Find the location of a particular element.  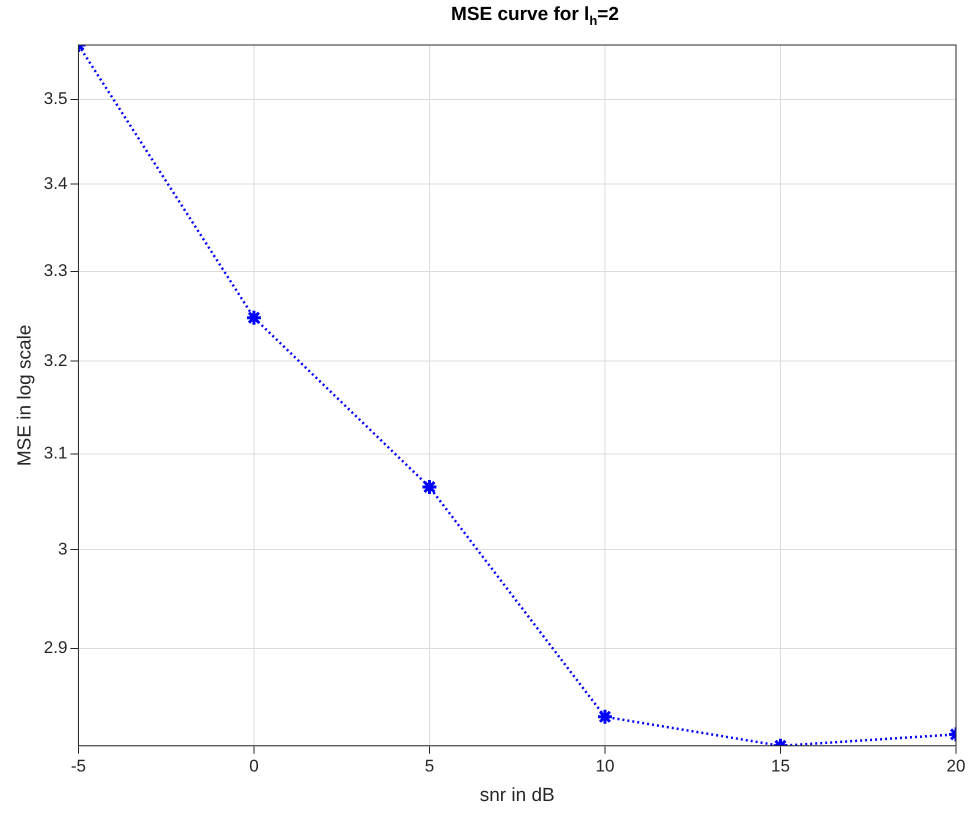

x-tick-label: 15 is located at coordinates (780, 766).